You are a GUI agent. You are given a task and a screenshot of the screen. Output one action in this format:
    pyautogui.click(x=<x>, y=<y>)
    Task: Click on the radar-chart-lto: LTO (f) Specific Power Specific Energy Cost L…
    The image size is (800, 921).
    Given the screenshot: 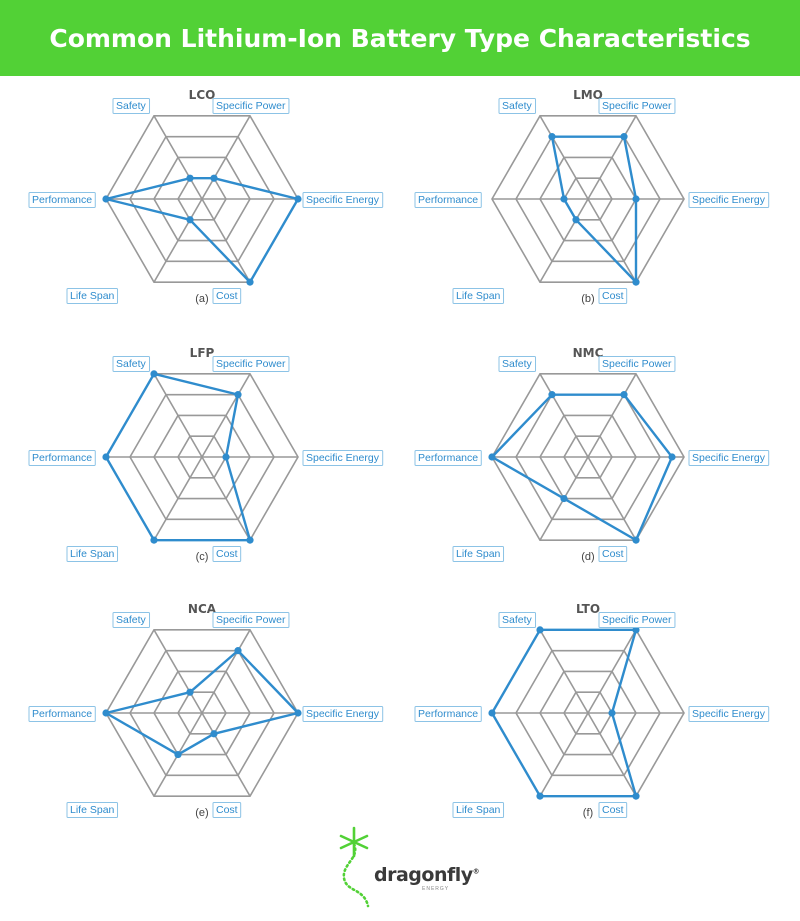 What is the action you would take?
    pyautogui.click(x=592, y=710)
    